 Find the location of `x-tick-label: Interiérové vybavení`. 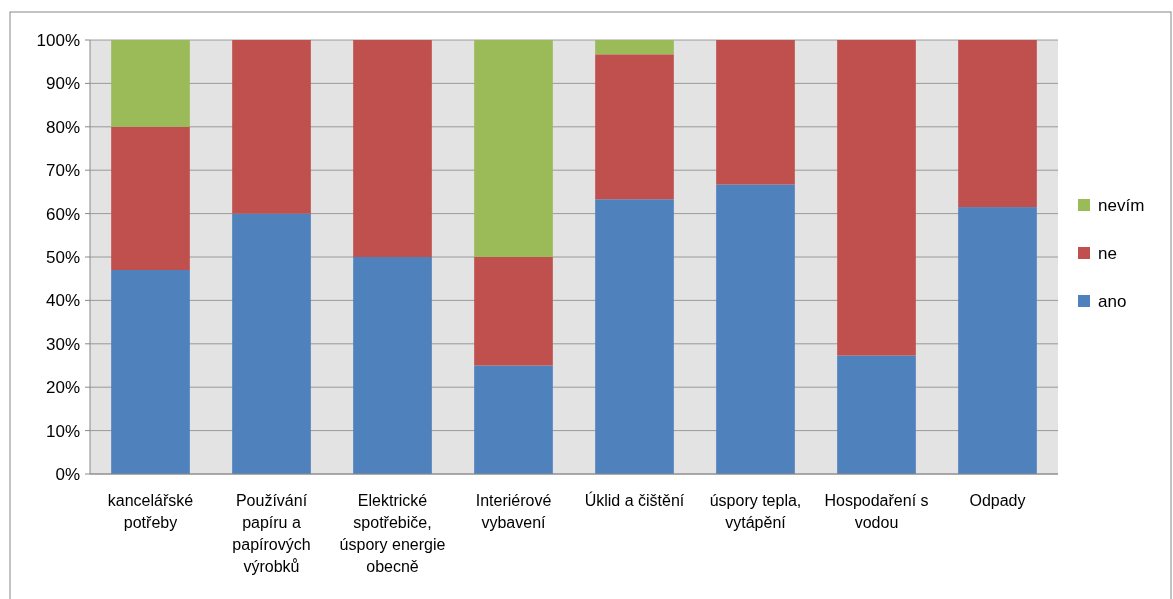

x-tick-label: Interiérové vybavení is located at coordinates (513, 511).